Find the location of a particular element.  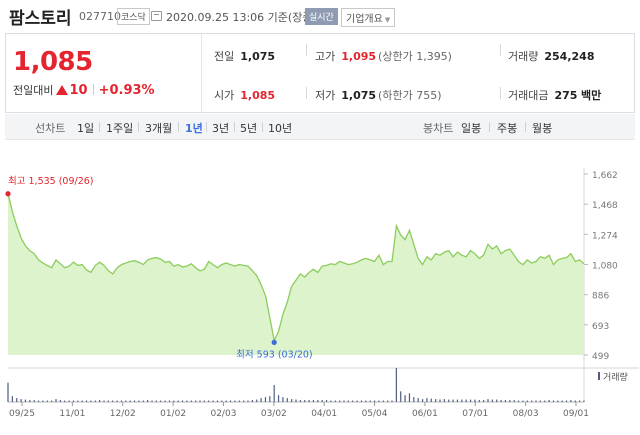

stat-prev-close: 전일 1,075 is located at coordinates (244, 56).